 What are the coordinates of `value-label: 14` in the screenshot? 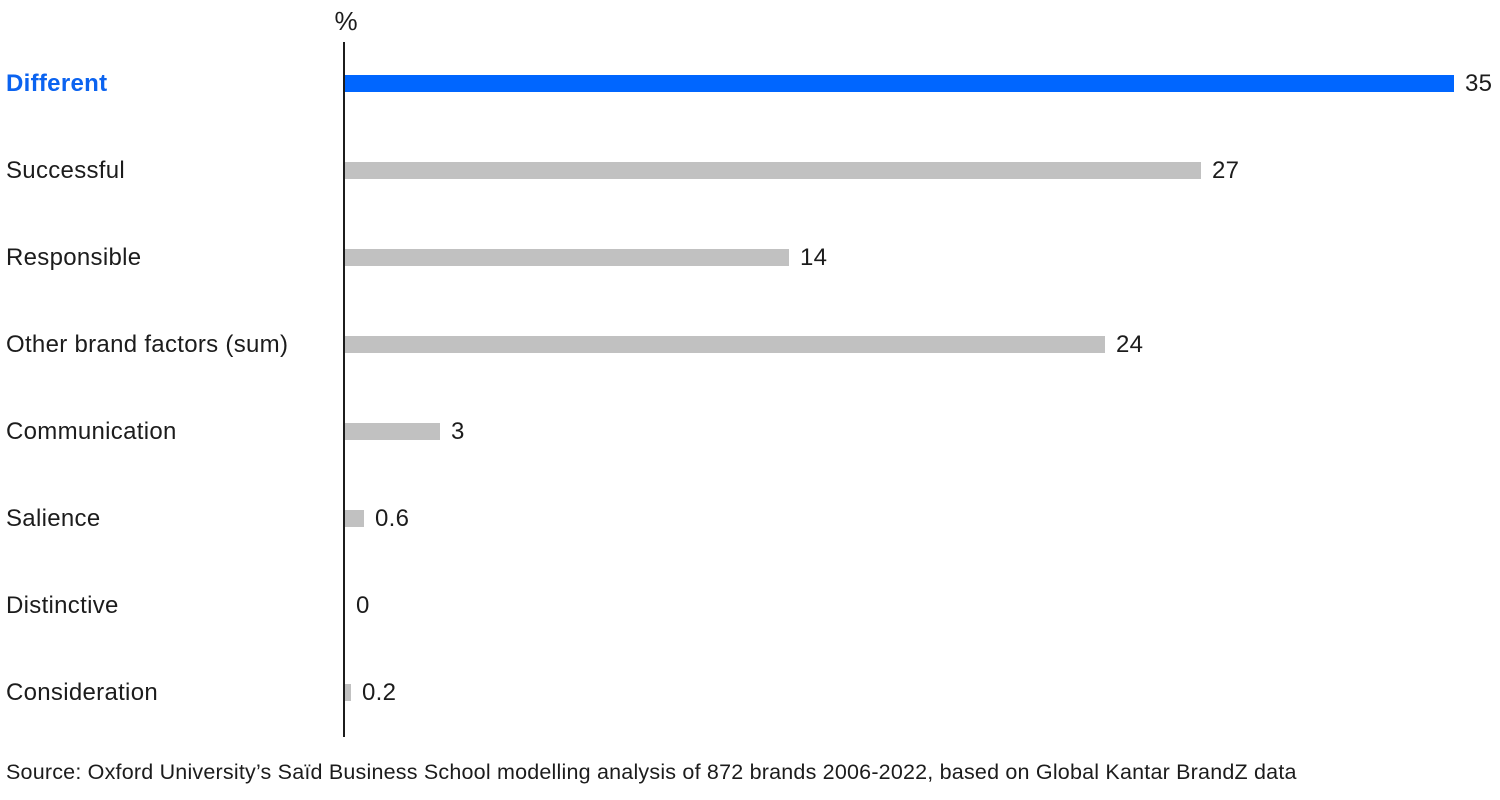 It's located at (814, 257).